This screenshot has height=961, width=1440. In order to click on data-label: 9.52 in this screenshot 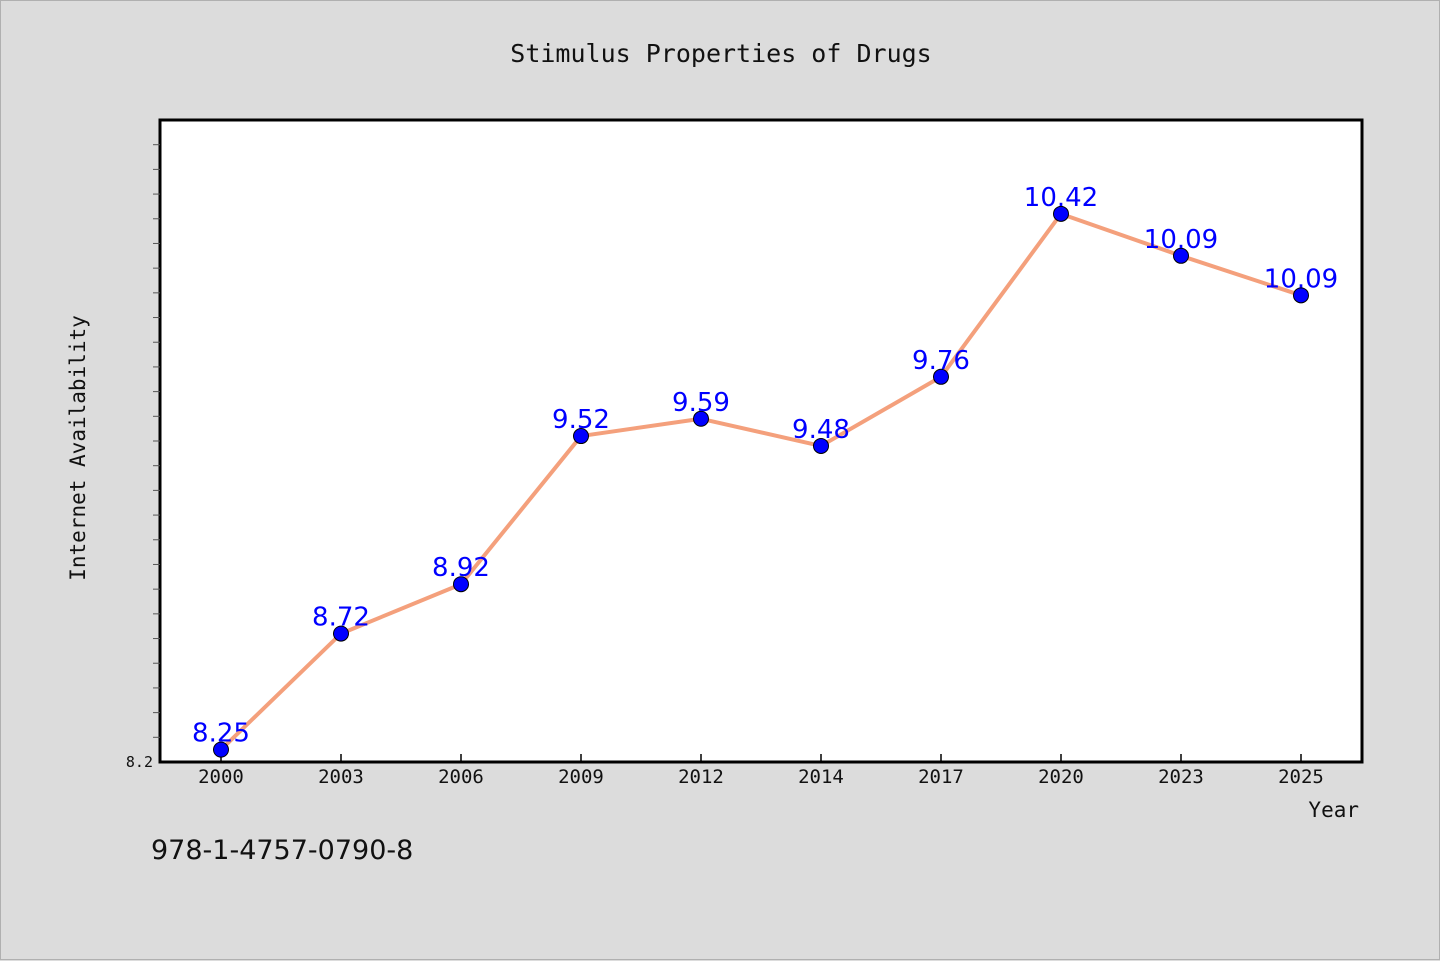, I will do `click(581, 420)`.